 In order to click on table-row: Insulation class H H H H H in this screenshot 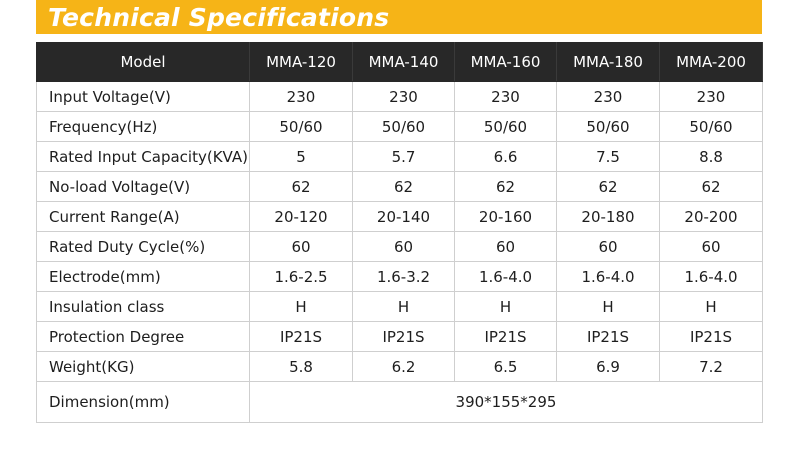, I will do `click(399, 306)`.